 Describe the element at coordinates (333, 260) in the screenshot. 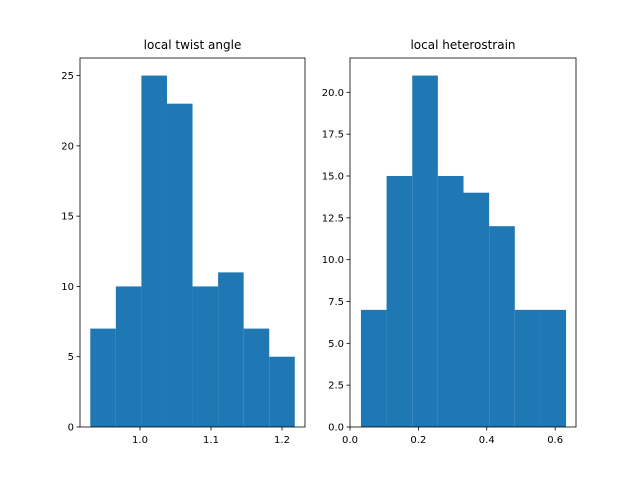

I see `y-tick-label: 10.0` at that location.